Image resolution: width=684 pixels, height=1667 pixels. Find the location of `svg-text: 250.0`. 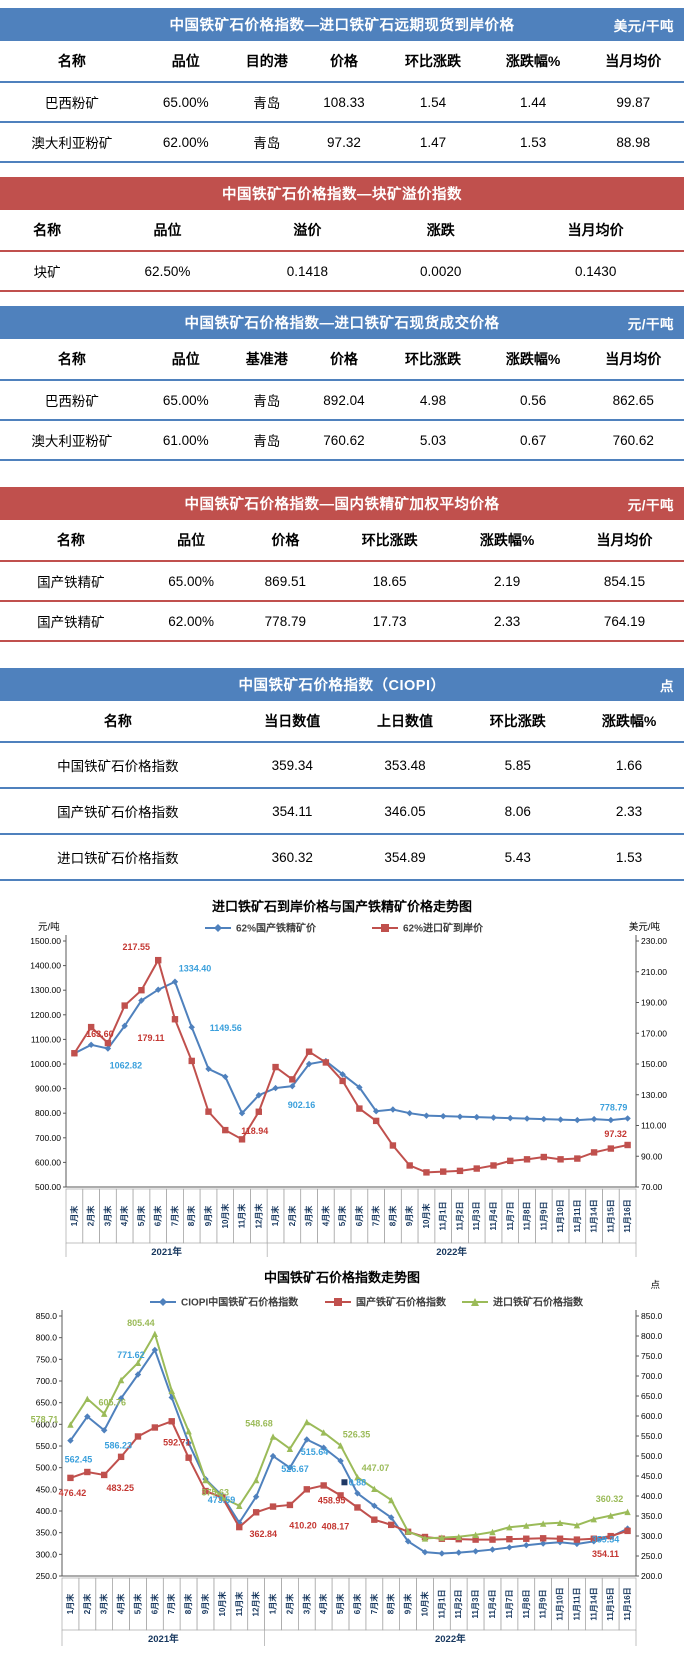

svg-text: 250.0 is located at coordinates (652, 1556).